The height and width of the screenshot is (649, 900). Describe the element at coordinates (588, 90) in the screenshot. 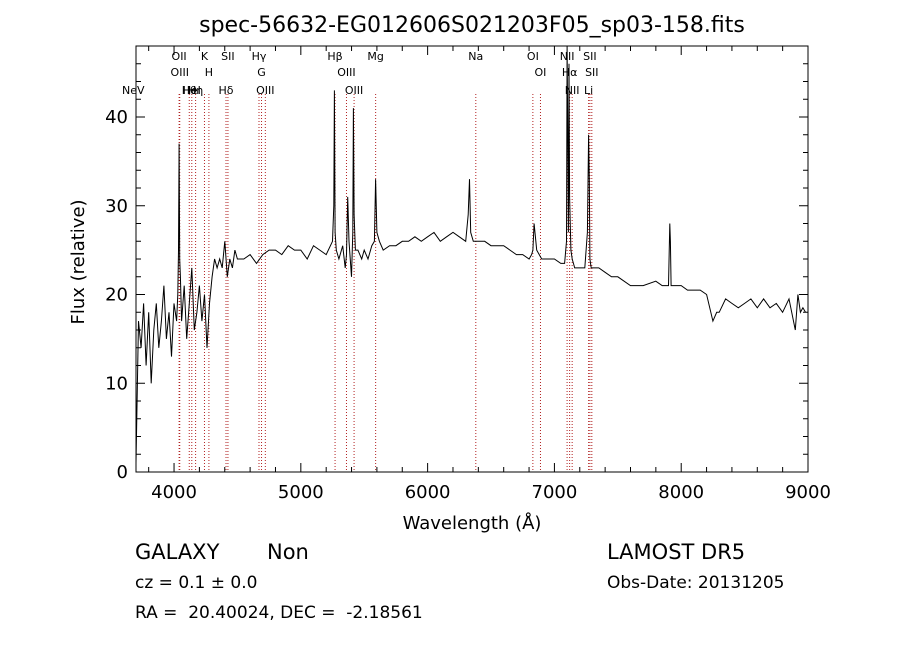

I see `marker-label: Li` at that location.